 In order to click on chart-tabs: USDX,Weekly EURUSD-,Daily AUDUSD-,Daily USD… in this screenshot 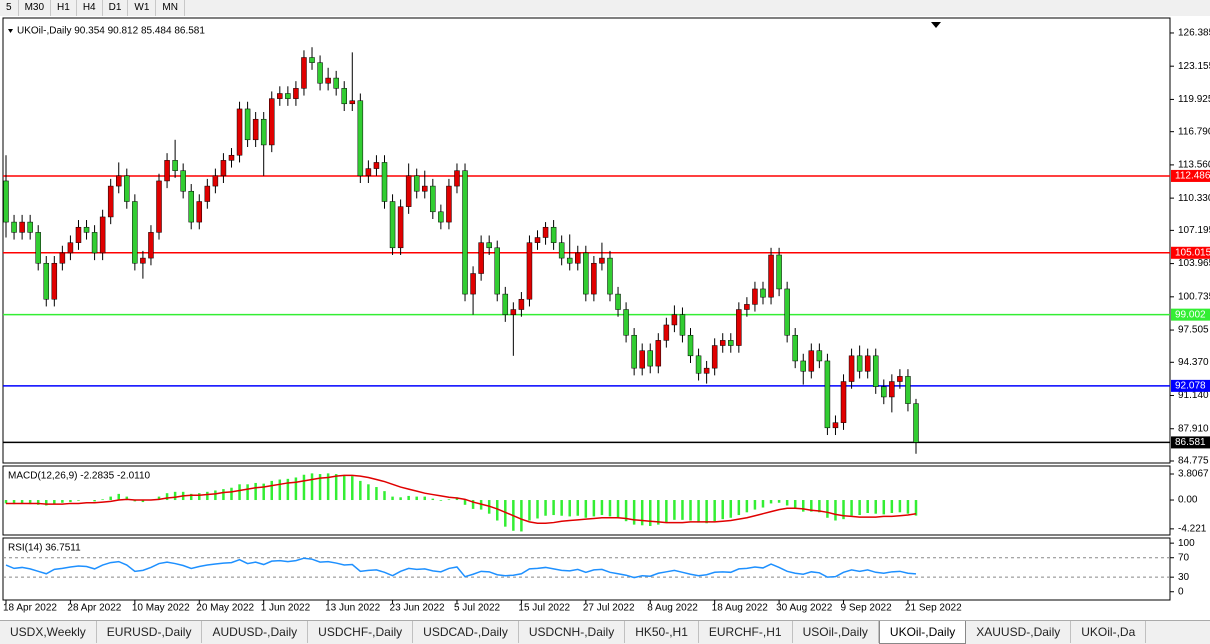, I will do `click(605, 632)`.